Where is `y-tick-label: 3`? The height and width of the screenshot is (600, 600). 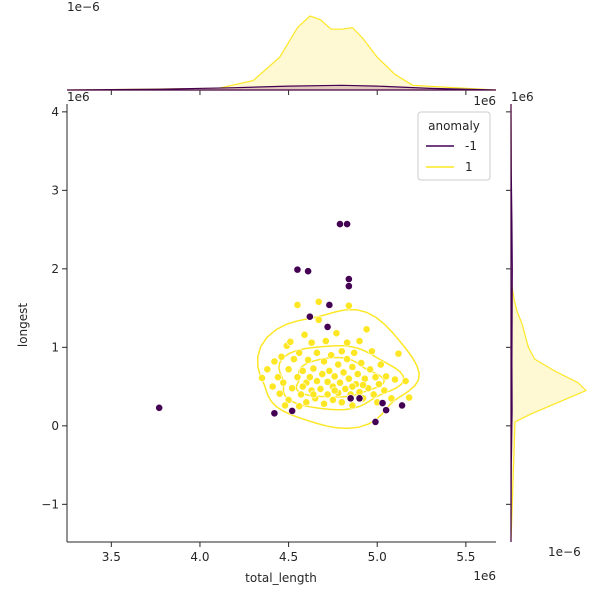 y-tick-label: 3 is located at coordinates (55, 190).